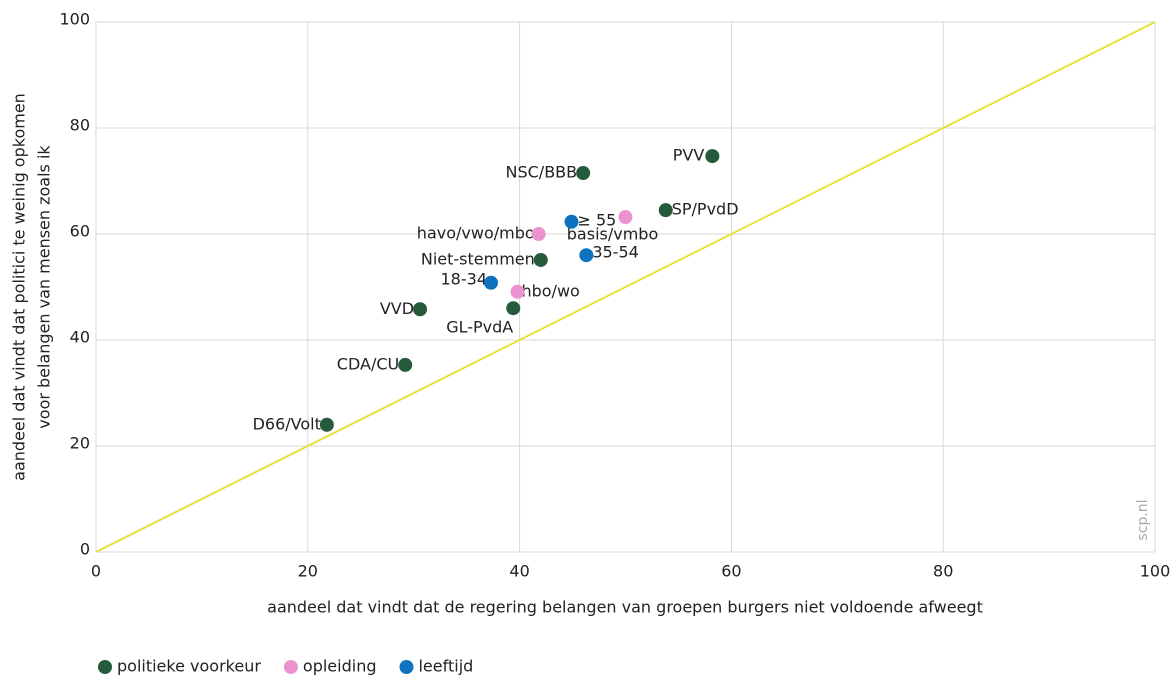  What do you see at coordinates (479, 327) in the screenshot?
I see `point-label: GL-PvdA` at bounding box center [479, 327].